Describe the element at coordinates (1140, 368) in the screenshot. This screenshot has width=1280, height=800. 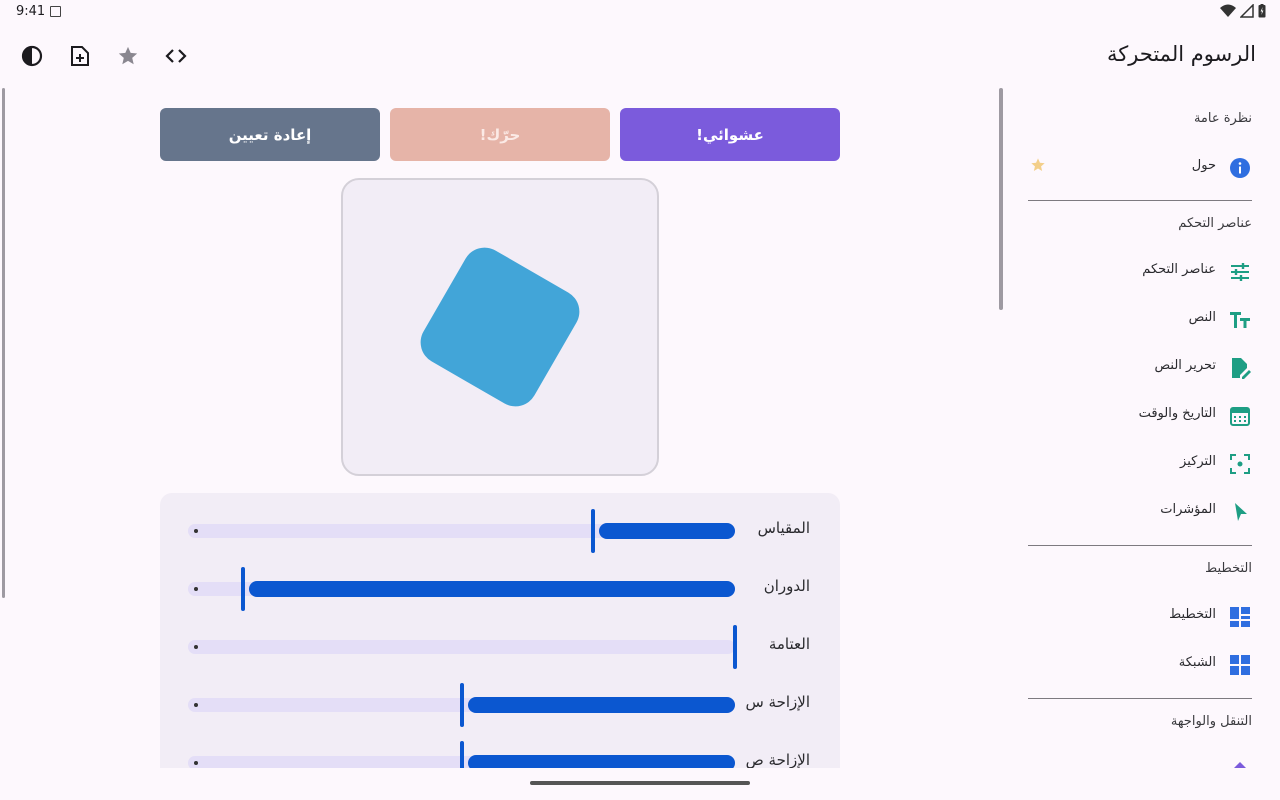
I see `nav-item-edit-text: تحرير النص` at that location.